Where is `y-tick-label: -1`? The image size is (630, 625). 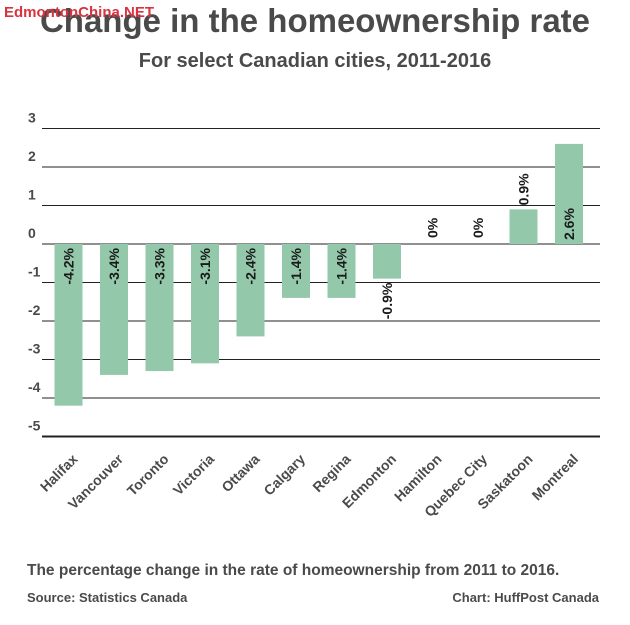 y-tick-label: -1 is located at coordinates (34, 272).